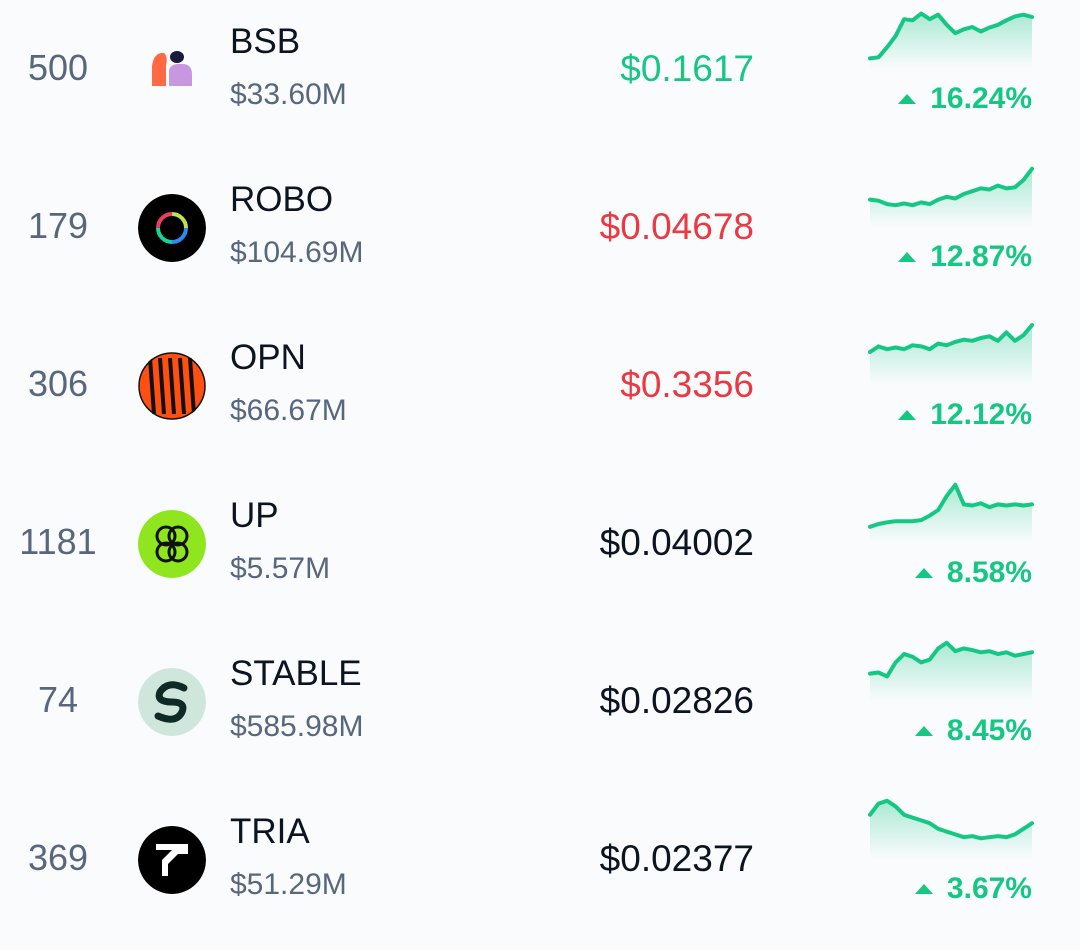 This screenshot has height=950, width=1080. Describe the element at coordinates (172, 702) in the screenshot. I see `stable-logo-icon` at that location.